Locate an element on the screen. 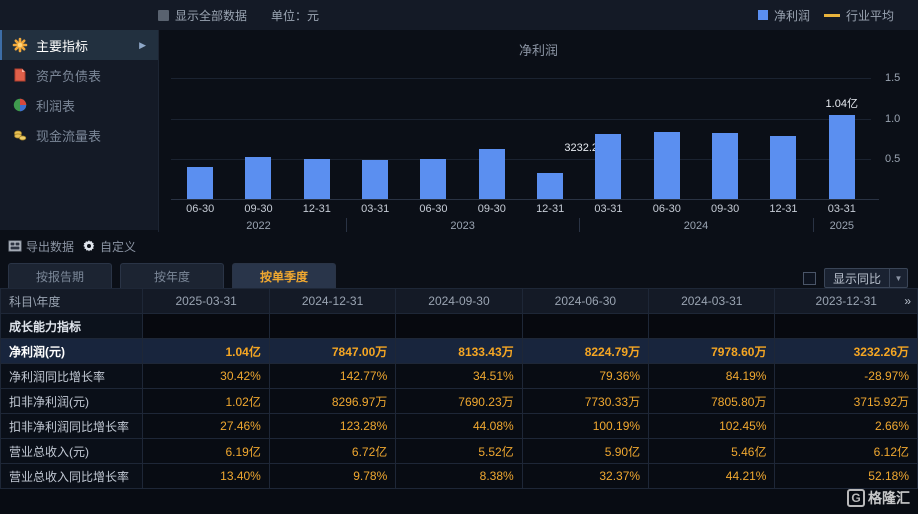  sidebar-item-income-statement: 利润表 is located at coordinates (79, 105).